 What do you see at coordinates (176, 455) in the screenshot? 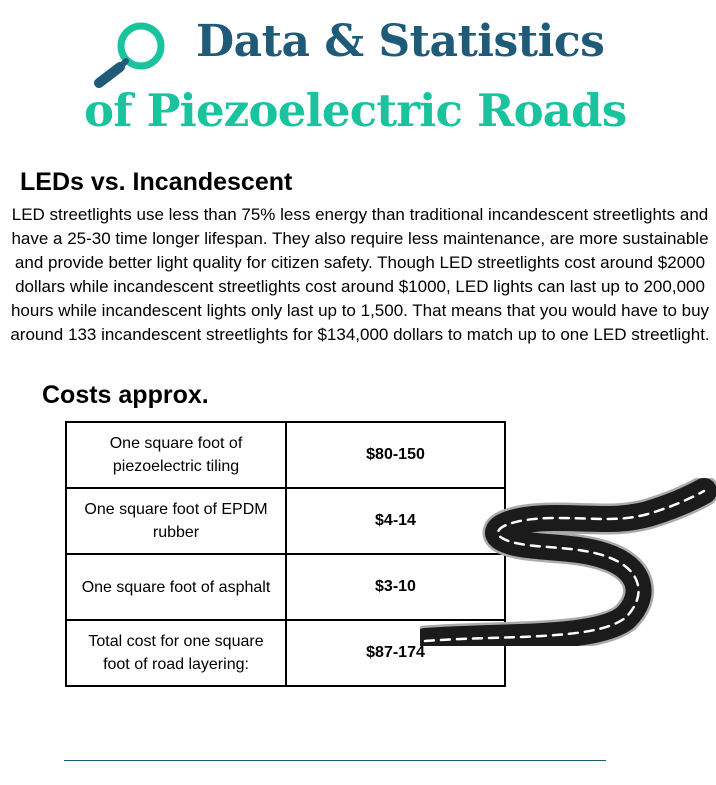
I see `cost-item-cell: One square foot of piezoelectric tiling` at bounding box center [176, 455].